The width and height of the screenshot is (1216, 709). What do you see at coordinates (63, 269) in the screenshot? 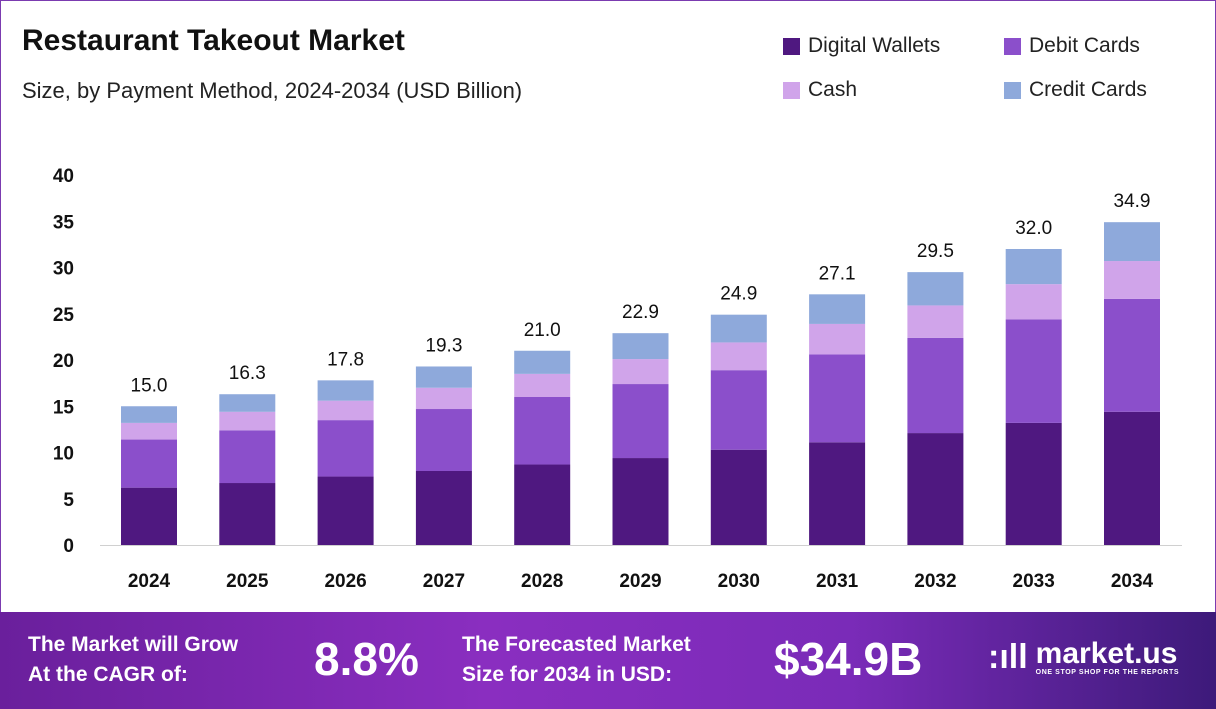
I see `y-tick-label: 30` at bounding box center [63, 269].